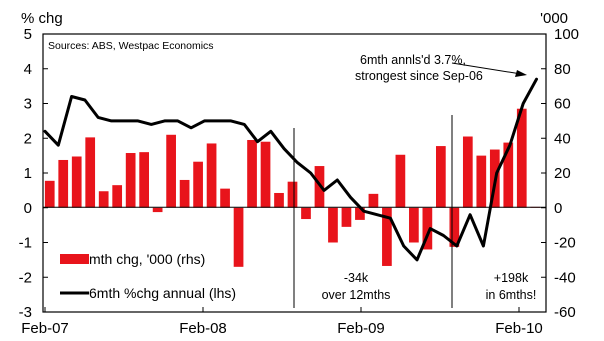  Describe the element at coordinates (419, 76) in the screenshot. I see `peak-annotation-line2: strongest since Sep-06` at that location.